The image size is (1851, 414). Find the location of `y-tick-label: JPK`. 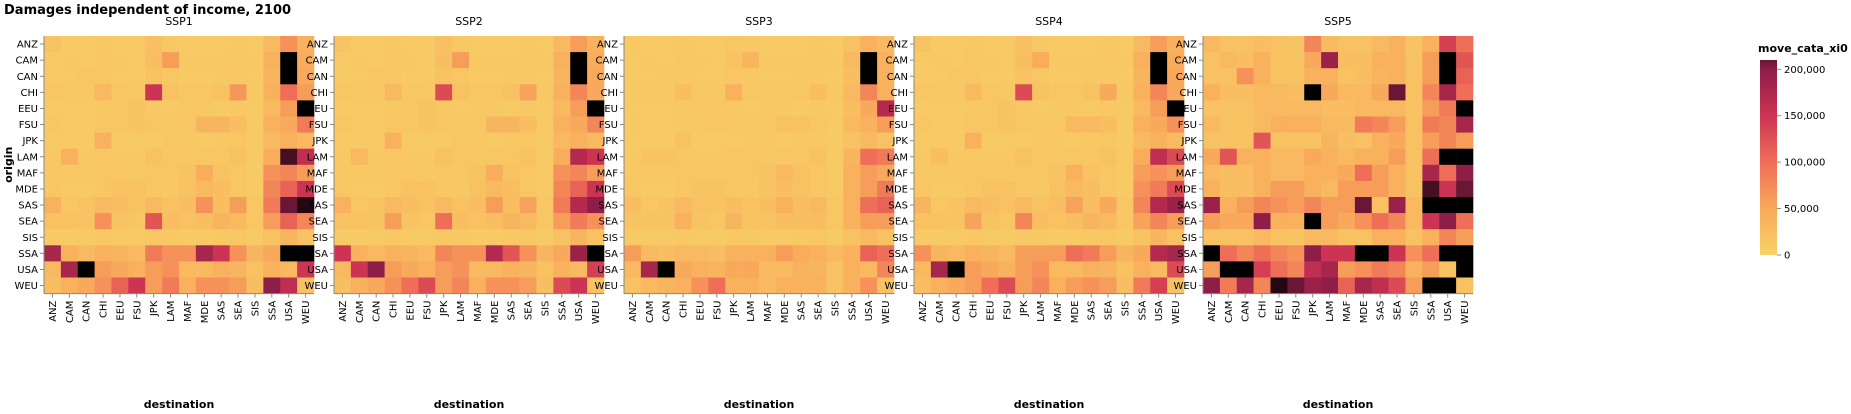

y-tick-label: JPK is located at coordinates (29, 141).